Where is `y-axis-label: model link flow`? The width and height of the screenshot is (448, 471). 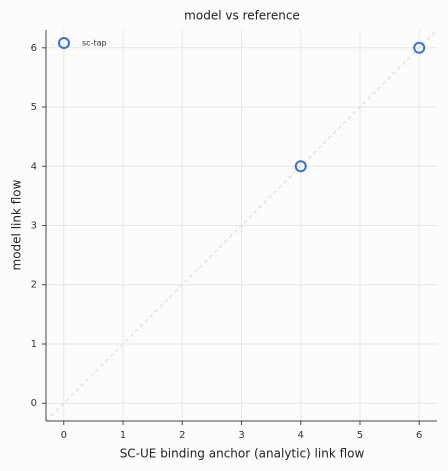
y-axis-label: model link flow is located at coordinates (17, 224).